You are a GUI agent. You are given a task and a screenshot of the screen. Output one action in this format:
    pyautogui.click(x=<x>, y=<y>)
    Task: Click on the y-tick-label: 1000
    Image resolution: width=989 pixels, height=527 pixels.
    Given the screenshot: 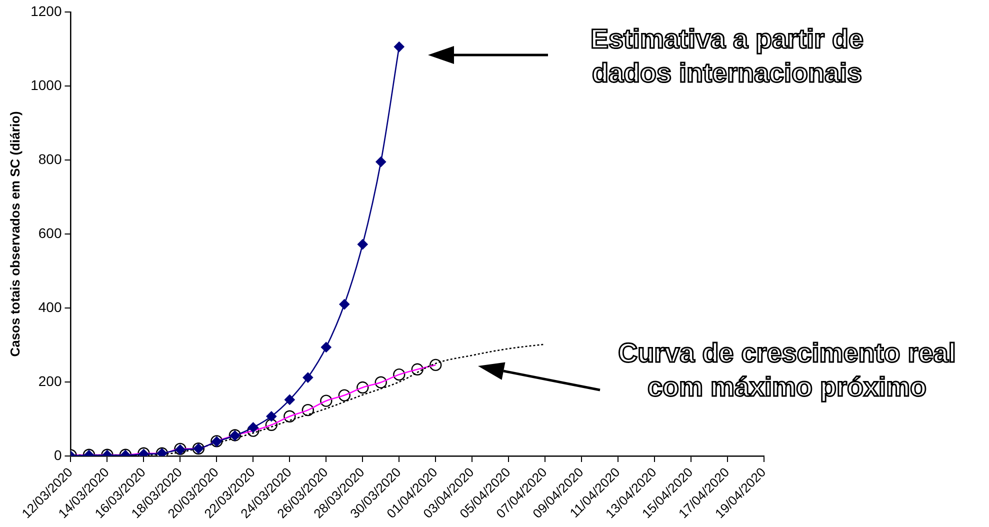 What is the action you would take?
    pyautogui.click(x=46, y=84)
    